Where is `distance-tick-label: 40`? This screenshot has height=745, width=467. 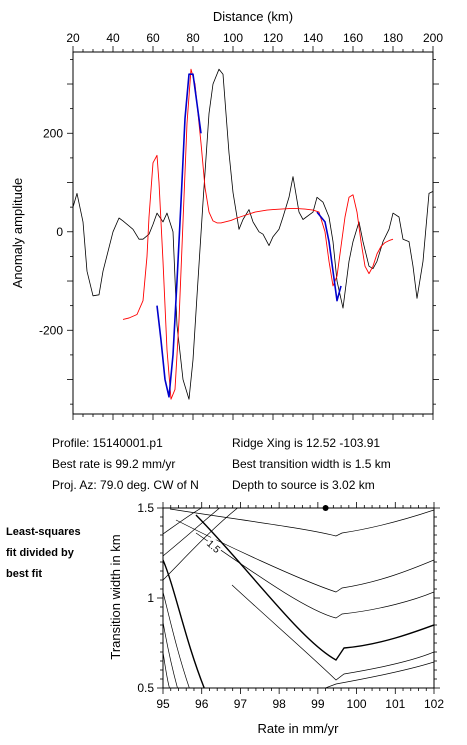
distance-tick-label: 40 is located at coordinates (113, 38).